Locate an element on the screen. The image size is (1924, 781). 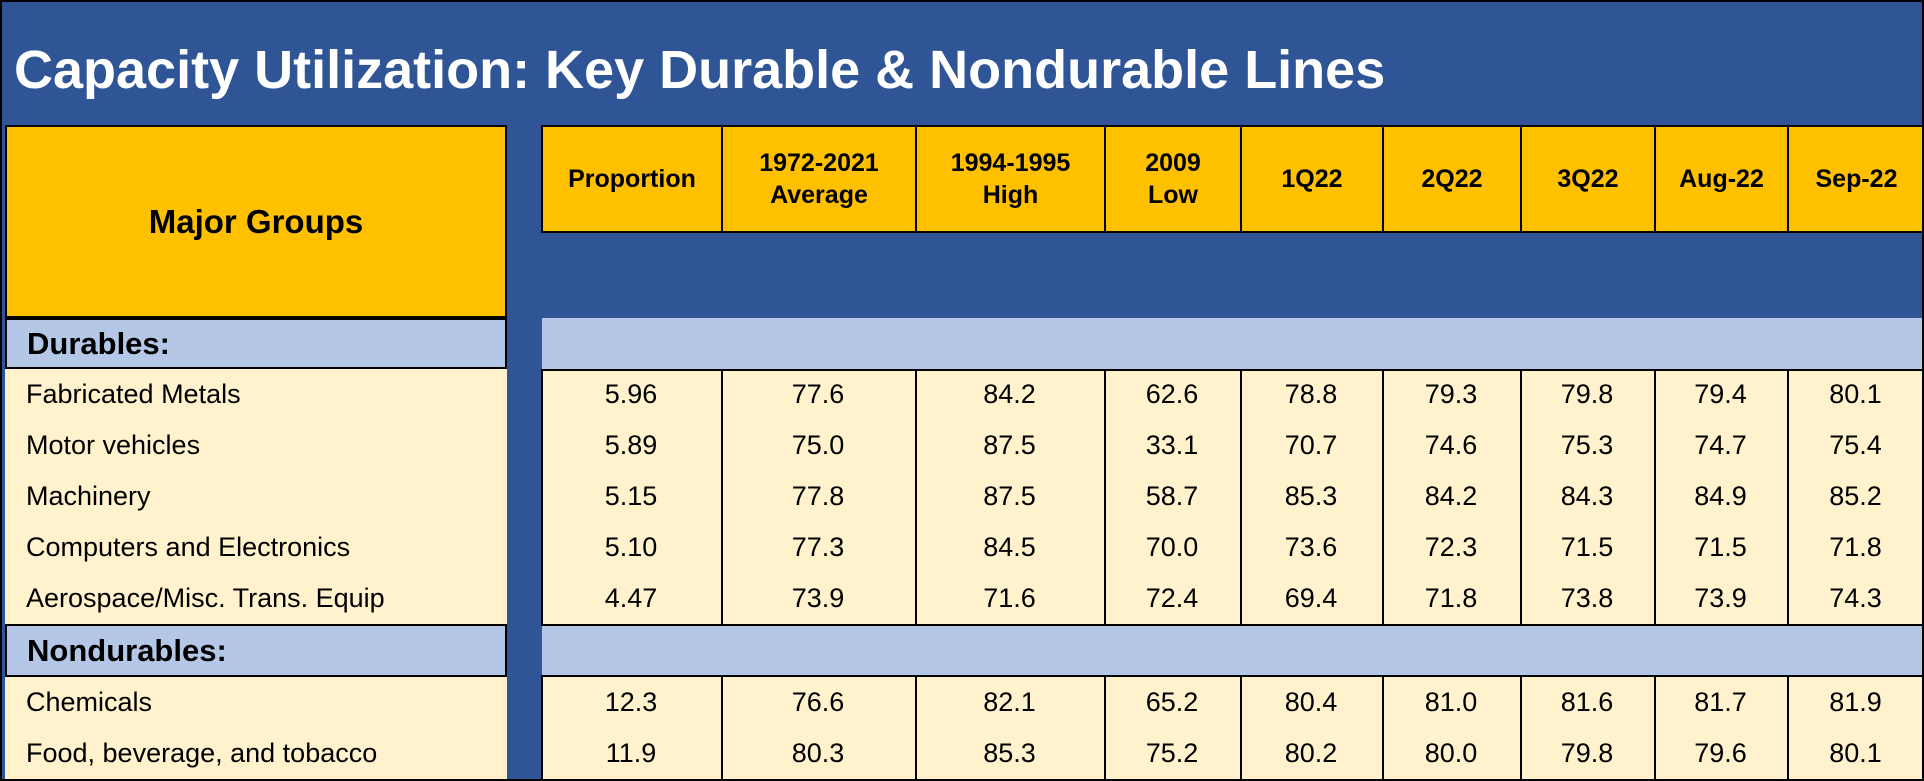
nondurables-data-area is located at coordinates (1231, 727).